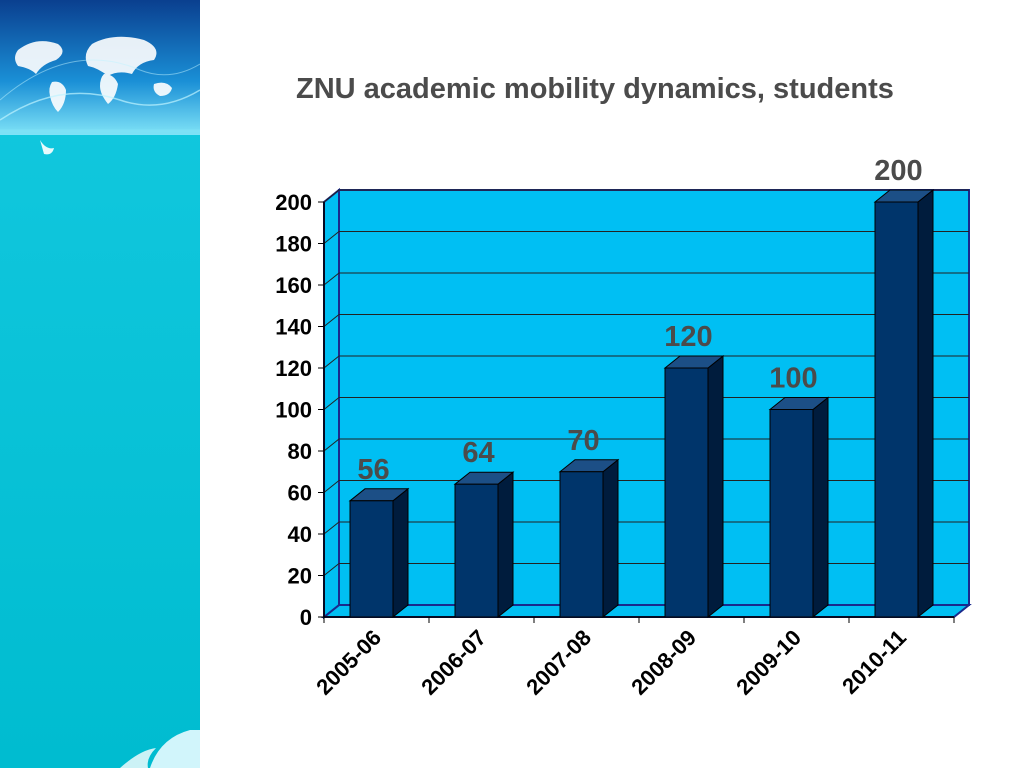  What do you see at coordinates (478, 453) in the screenshot?
I see `data-label: 64` at bounding box center [478, 453].